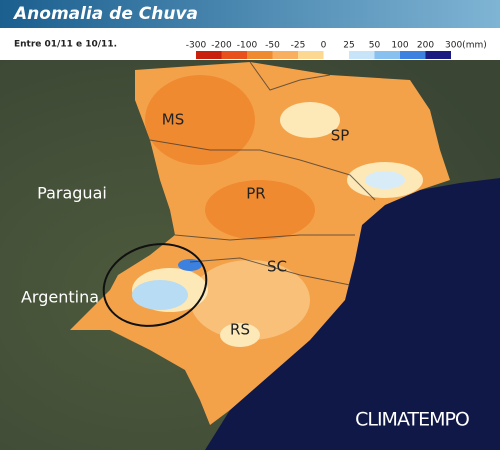 Image resolution: width=500 pixels, height=450 pixels. What do you see at coordinates (277, 267) in the screenshot?
I see `state-label: SC` at bounding box center [277, 267].